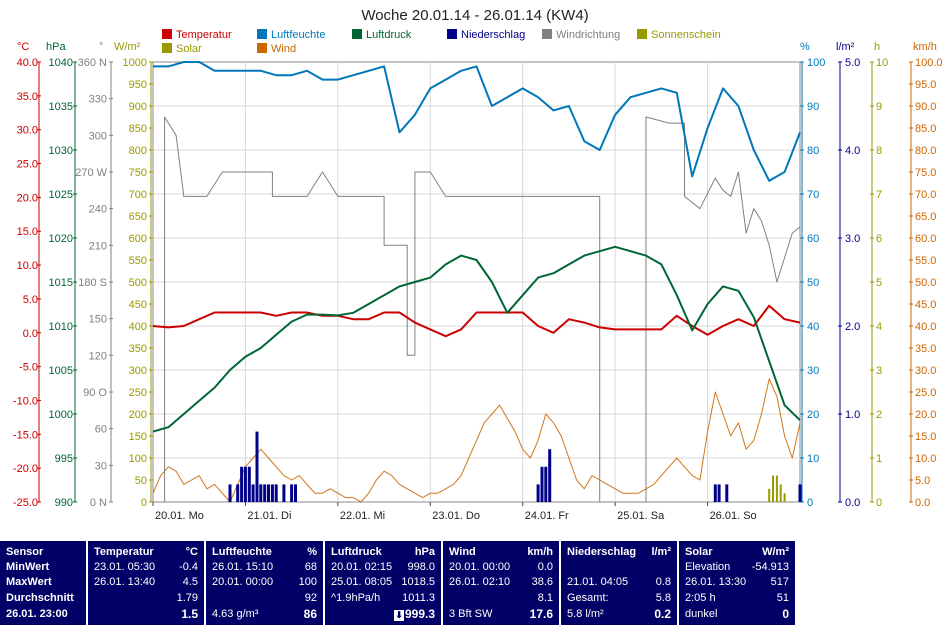 This screenshot has height=625, width=950. I want to click on sensor-header: Sensor, so click(25, 552).